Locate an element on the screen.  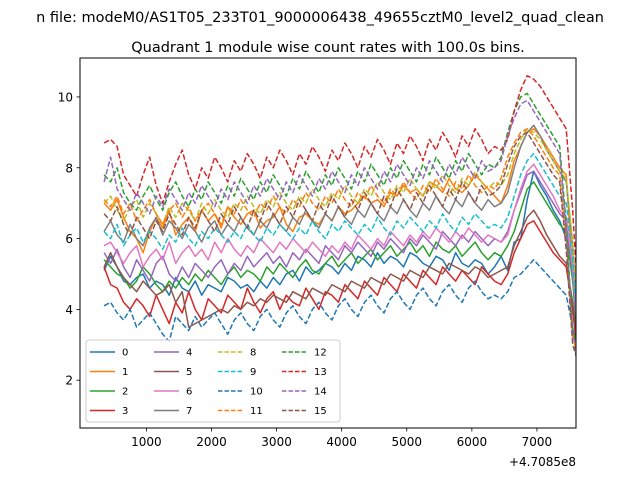
x-tick-label: 5000 is located at coordinates (406, 442).